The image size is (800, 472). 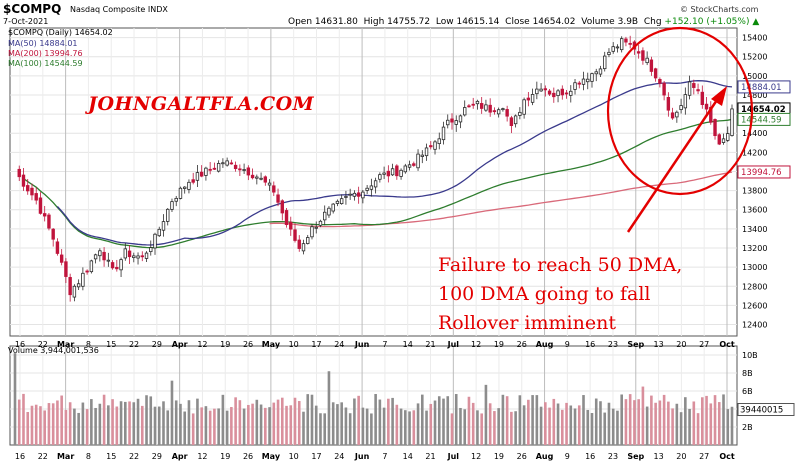 I want to click on price-tick-label: 15400, so click(x=754, y=38).